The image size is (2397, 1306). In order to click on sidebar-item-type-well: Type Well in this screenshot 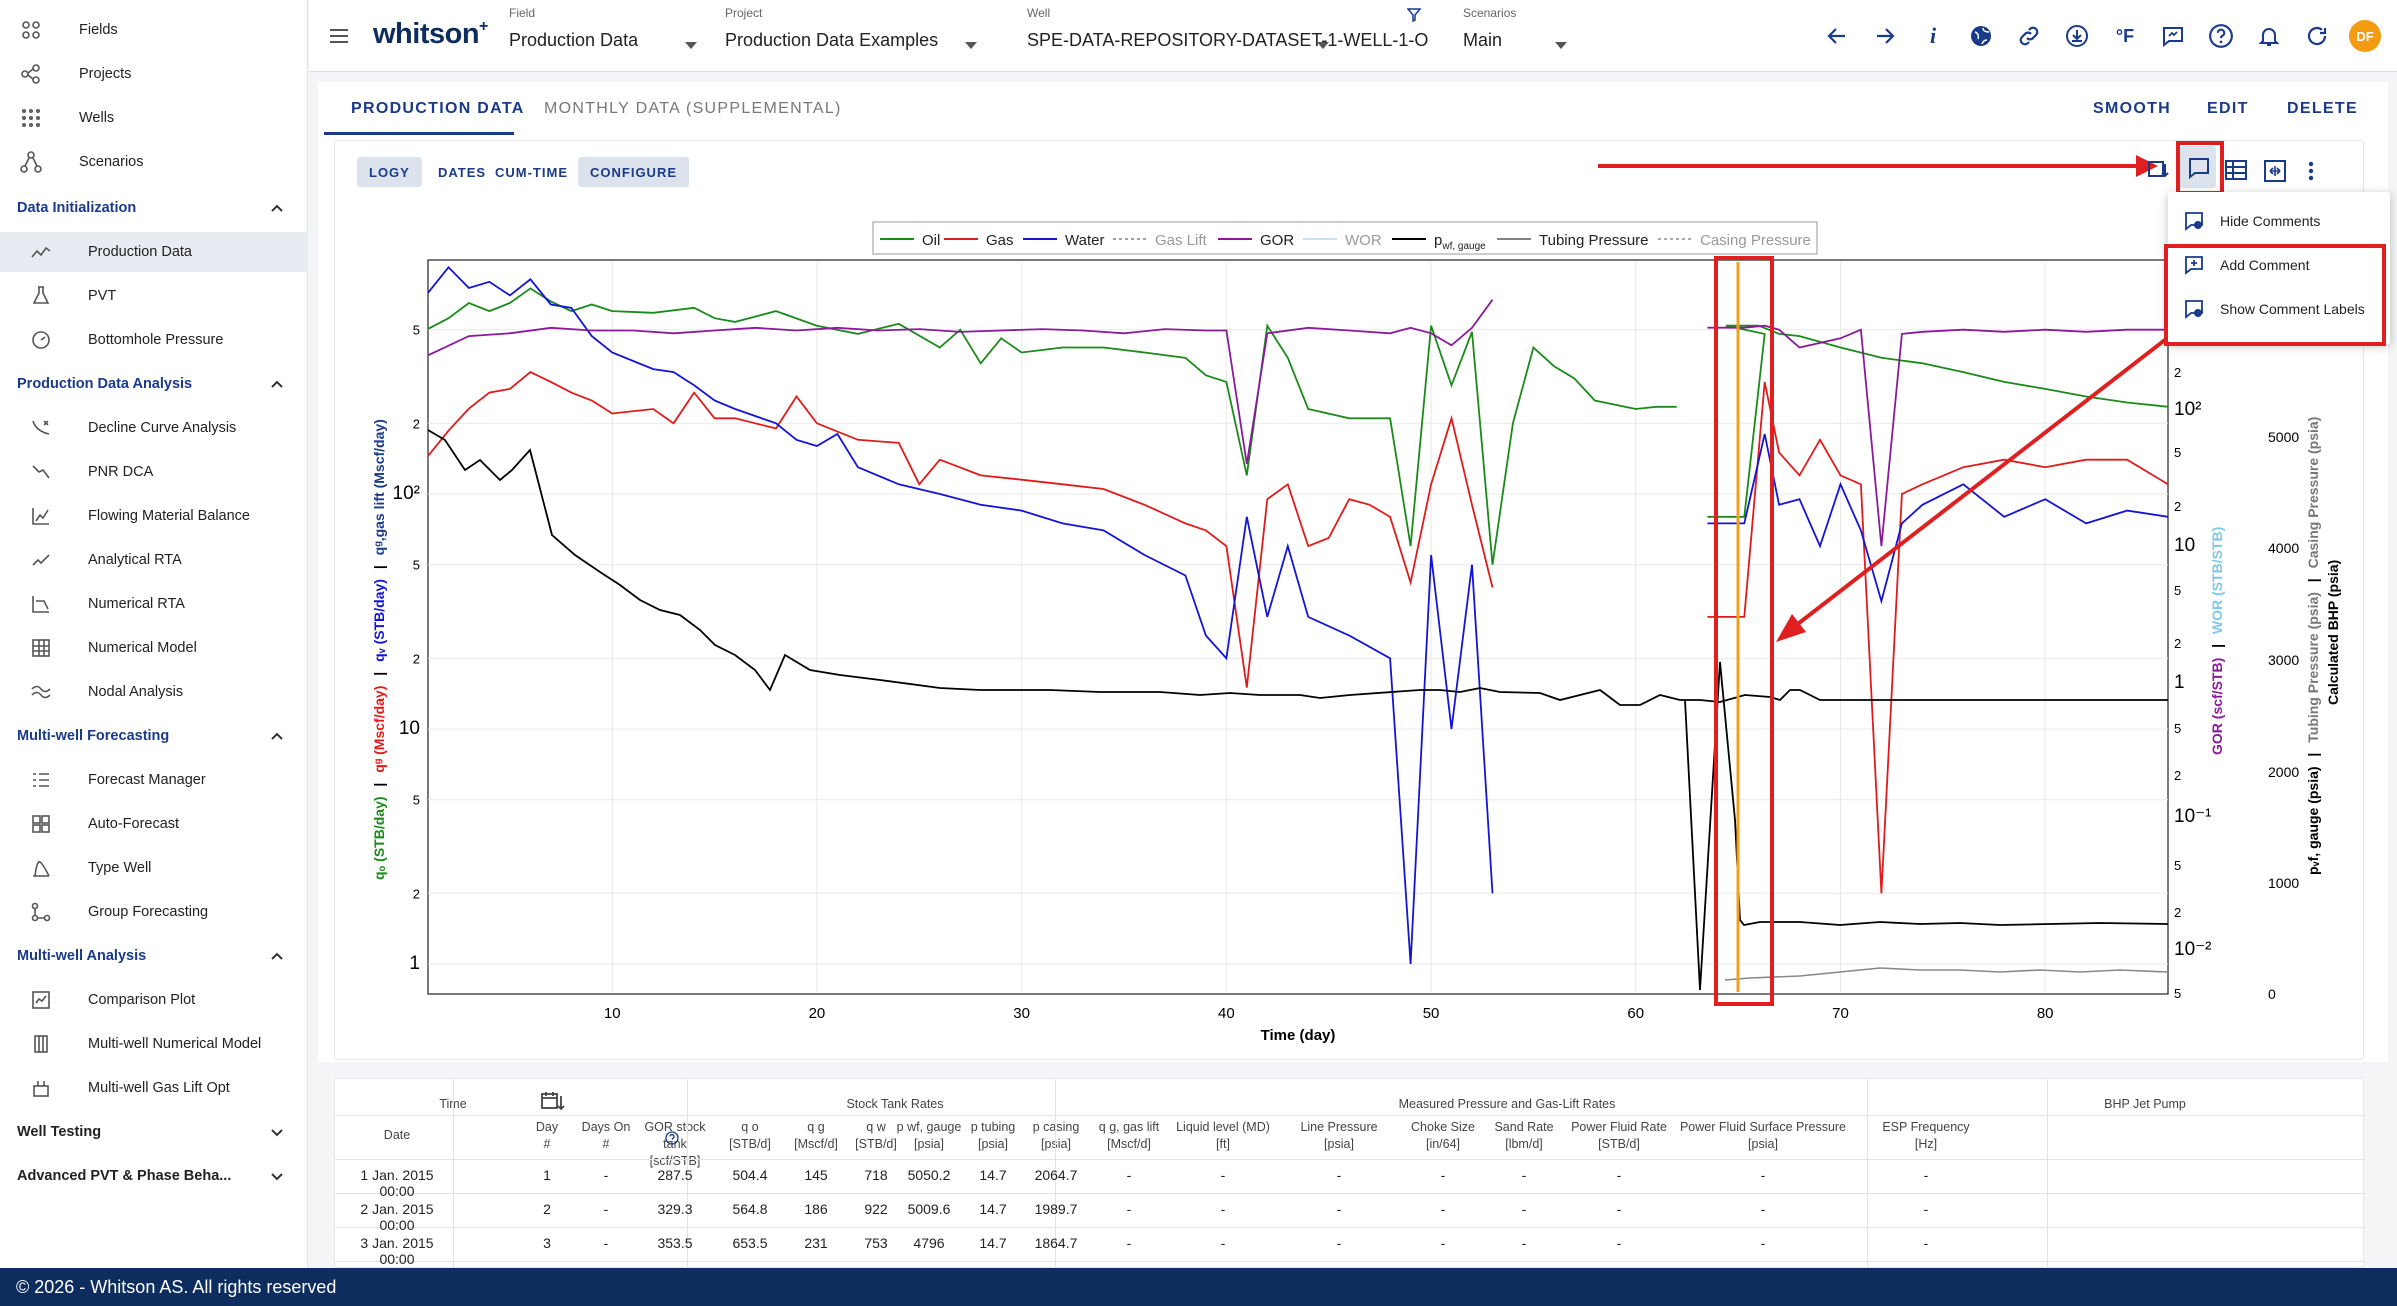, I will do `click(154, 868)`.